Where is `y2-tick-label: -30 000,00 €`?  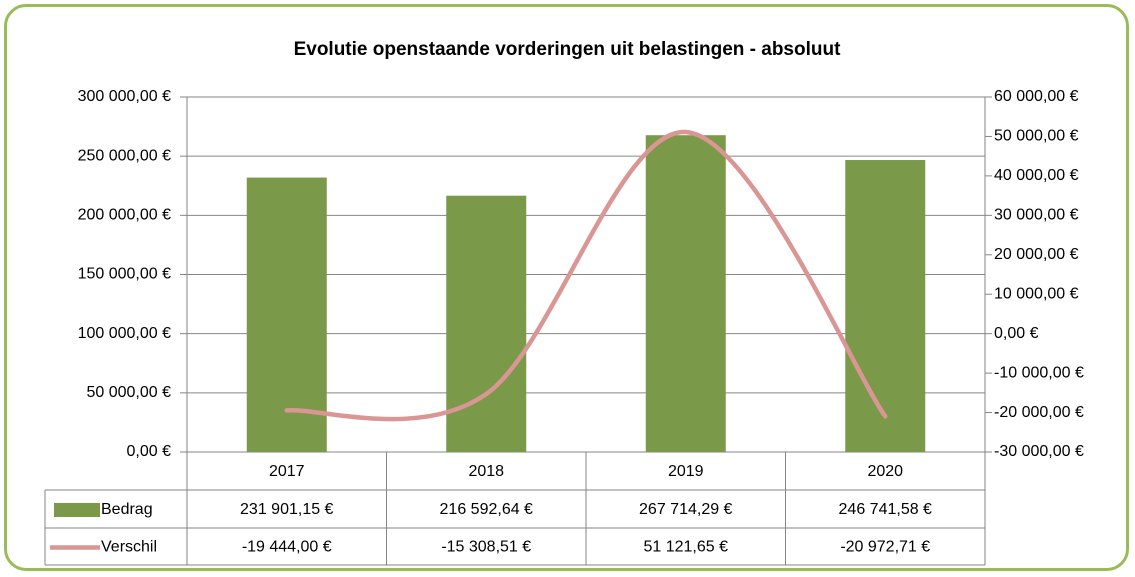 y2-tick-label: -30 000,00 € is located at coordinates (1039, 451).